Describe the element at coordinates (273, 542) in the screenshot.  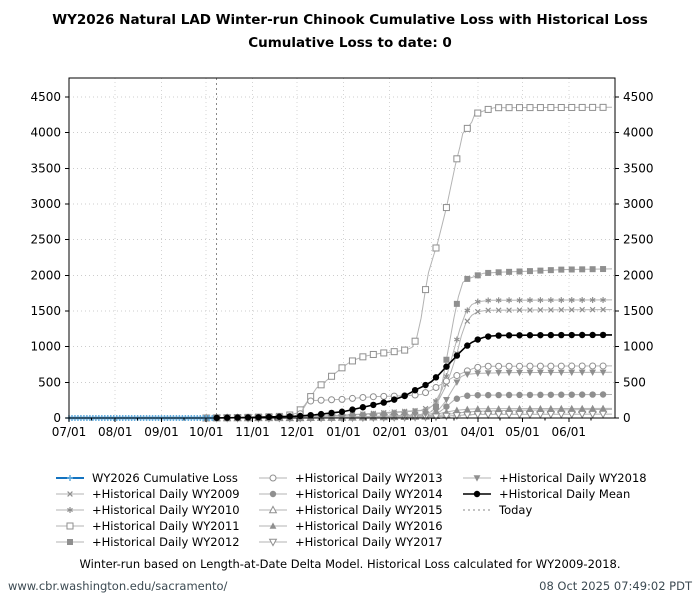
I see `triangle-down-open-icon` at that location.